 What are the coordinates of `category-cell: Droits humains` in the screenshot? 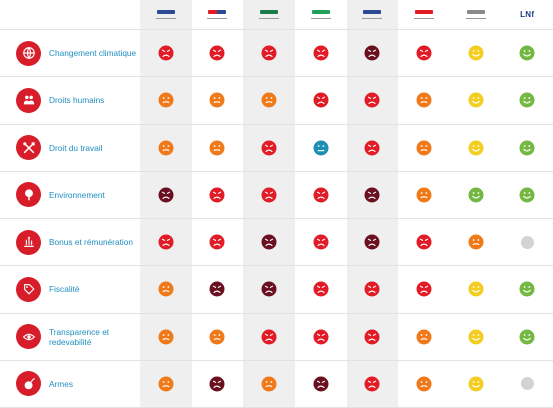 It's located at (70, 101).